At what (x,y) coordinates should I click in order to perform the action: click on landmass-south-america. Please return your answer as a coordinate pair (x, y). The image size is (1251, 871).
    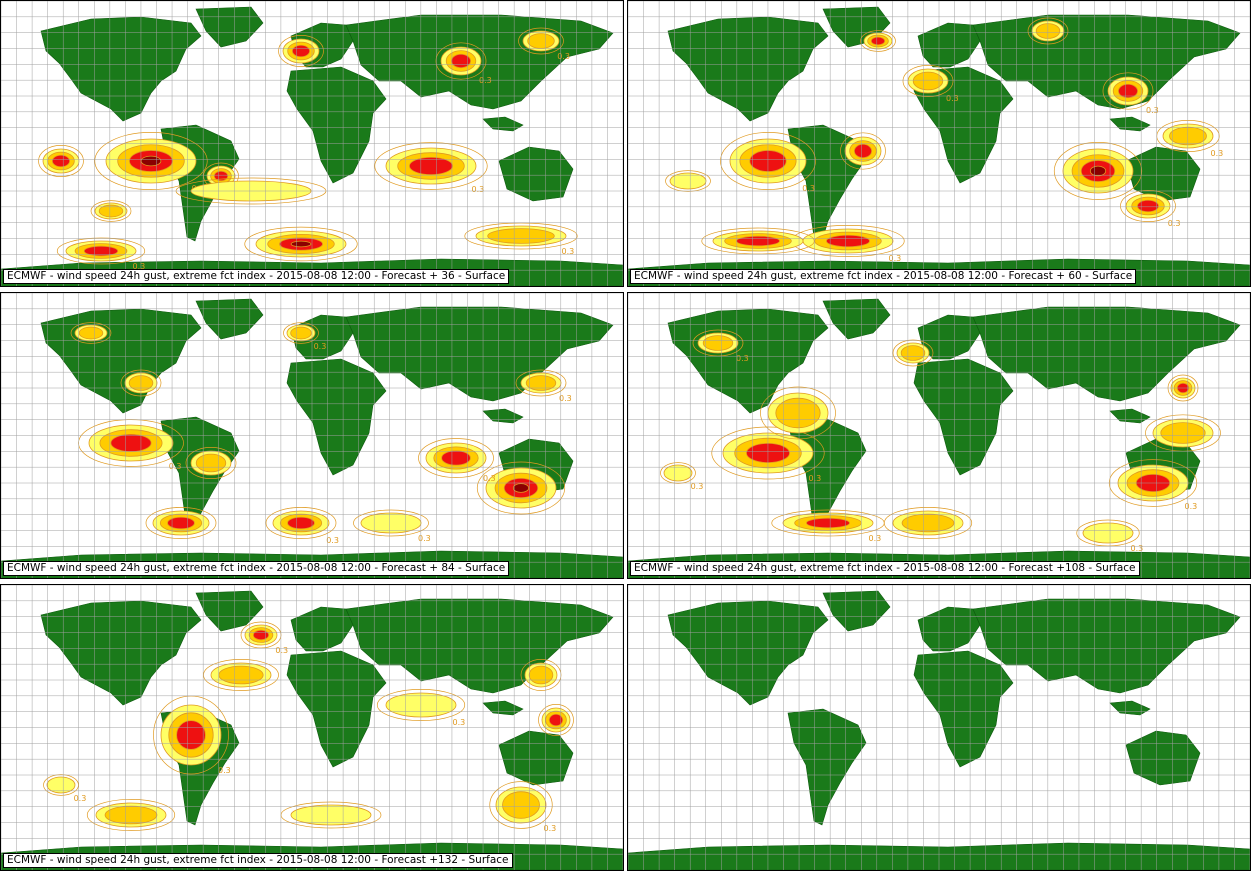
    Looking at the image, I should click on (827, 767).